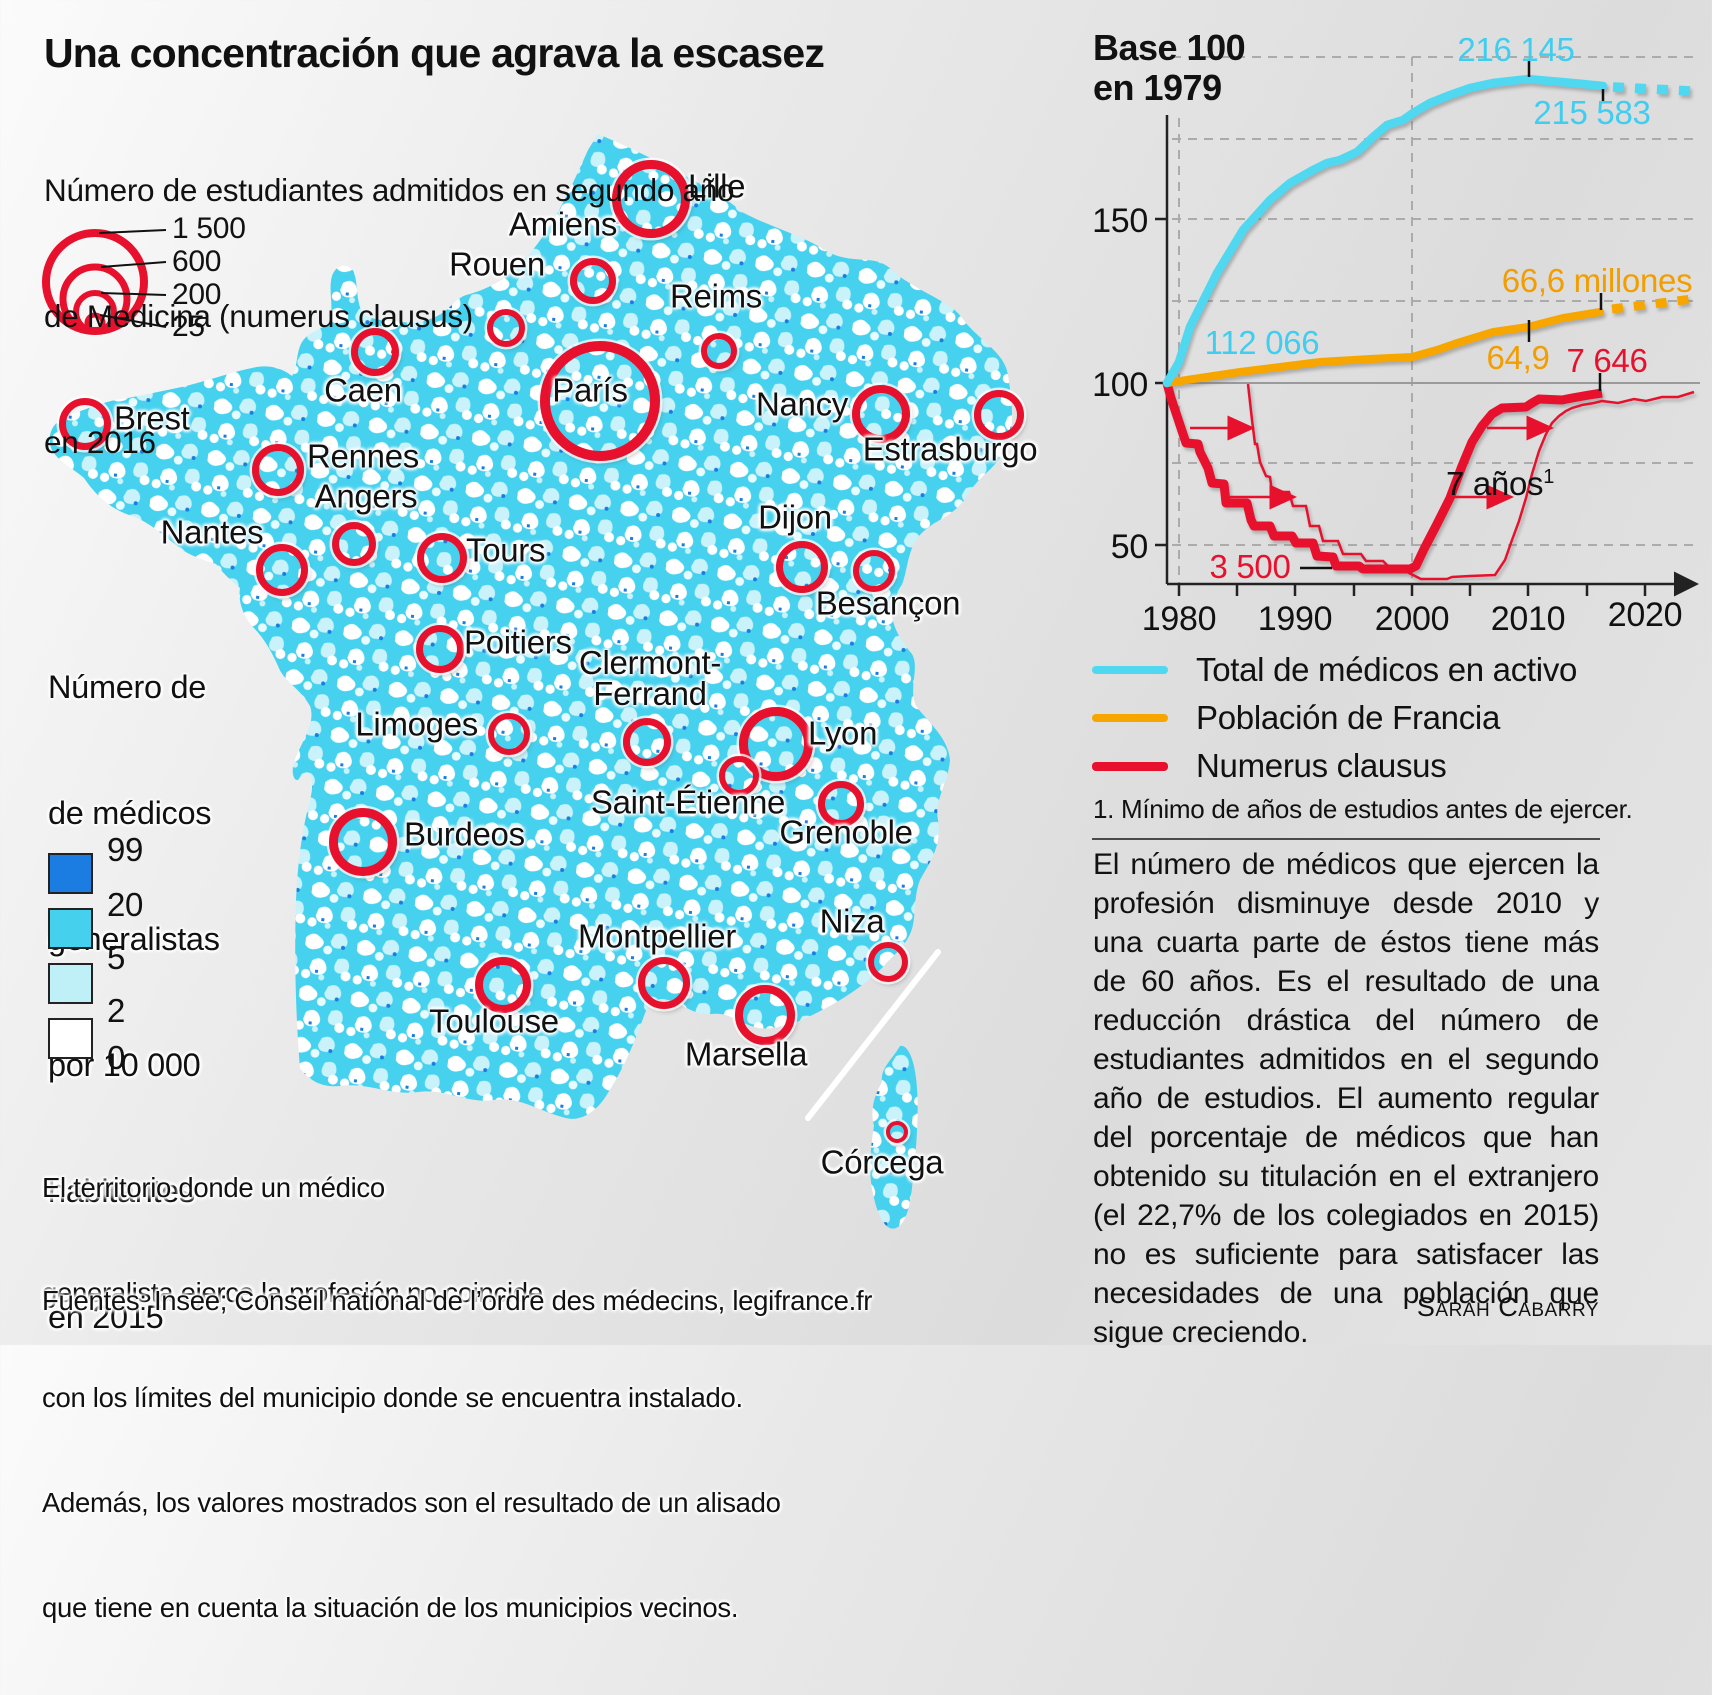  I want to click on city-circle-limoges, so click(509, 734).